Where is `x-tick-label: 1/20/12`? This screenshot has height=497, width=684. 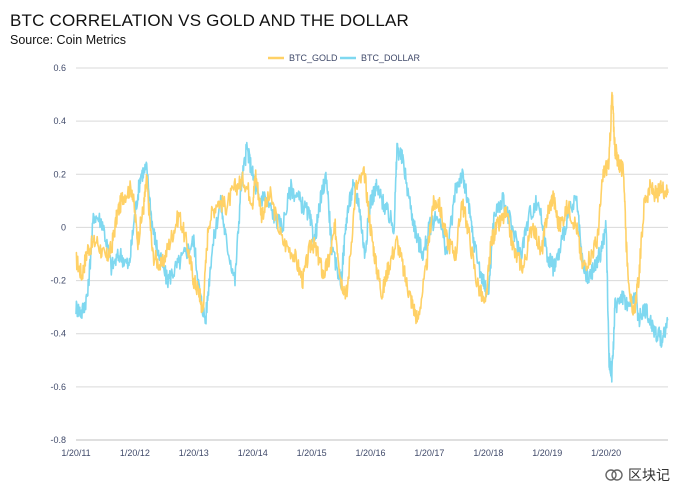 x-tick-label: 1/20/12 is located at coordinates (135, 453).